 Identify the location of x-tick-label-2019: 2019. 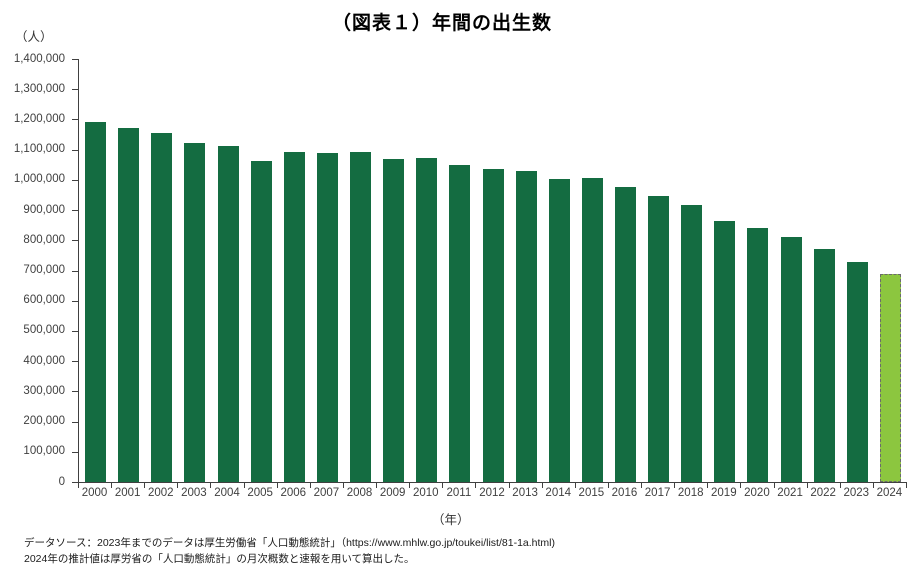
(724, 493).